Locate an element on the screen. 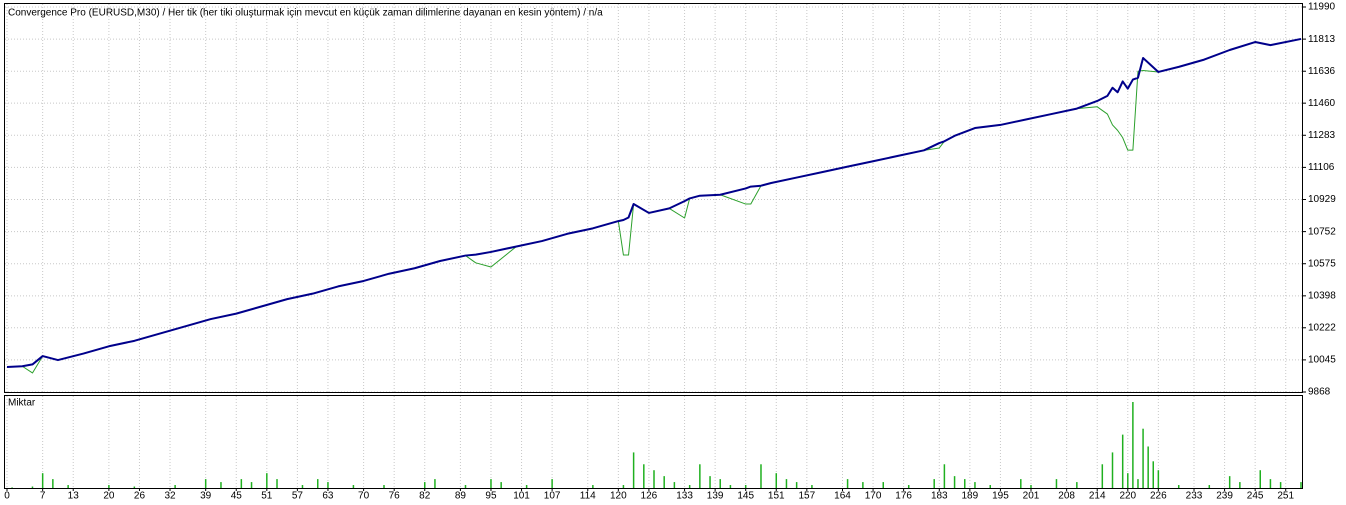 This screenshot has width=1346, height=505. x-tick-label: 7 is located at coordinates (43, 496).